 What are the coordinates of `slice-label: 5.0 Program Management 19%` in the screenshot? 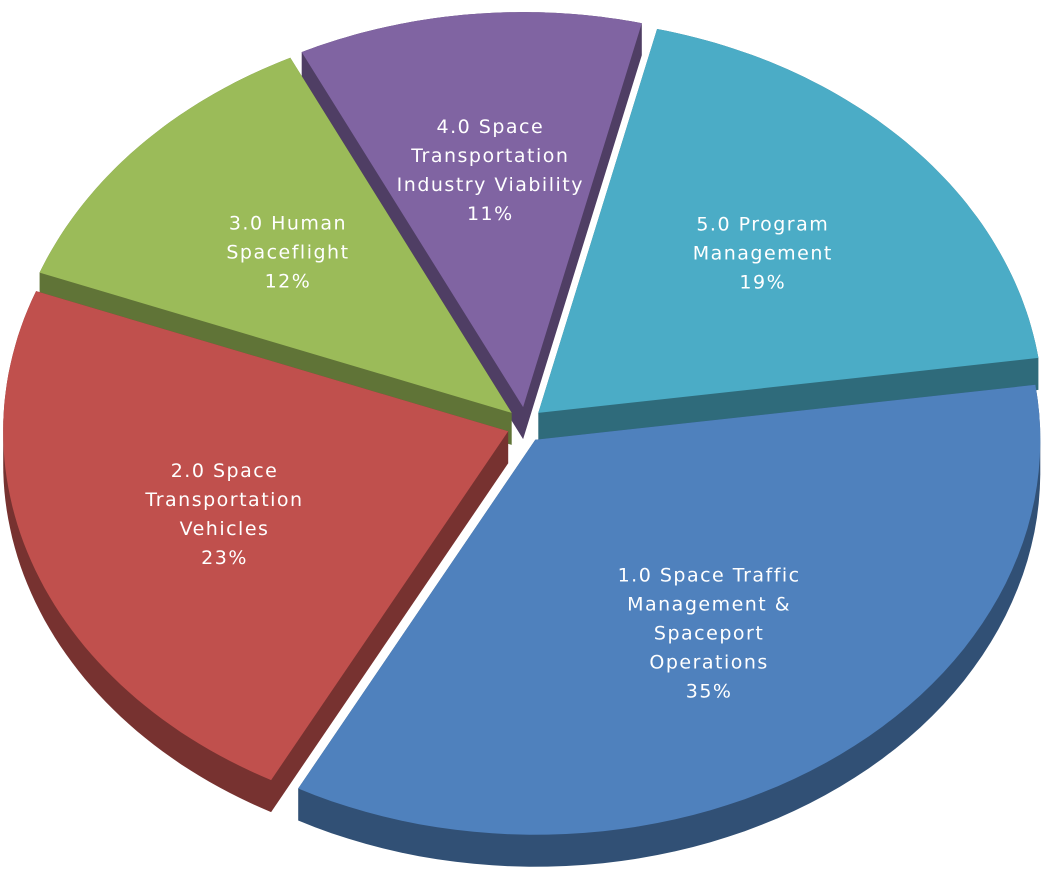 It's located at (763, 253).